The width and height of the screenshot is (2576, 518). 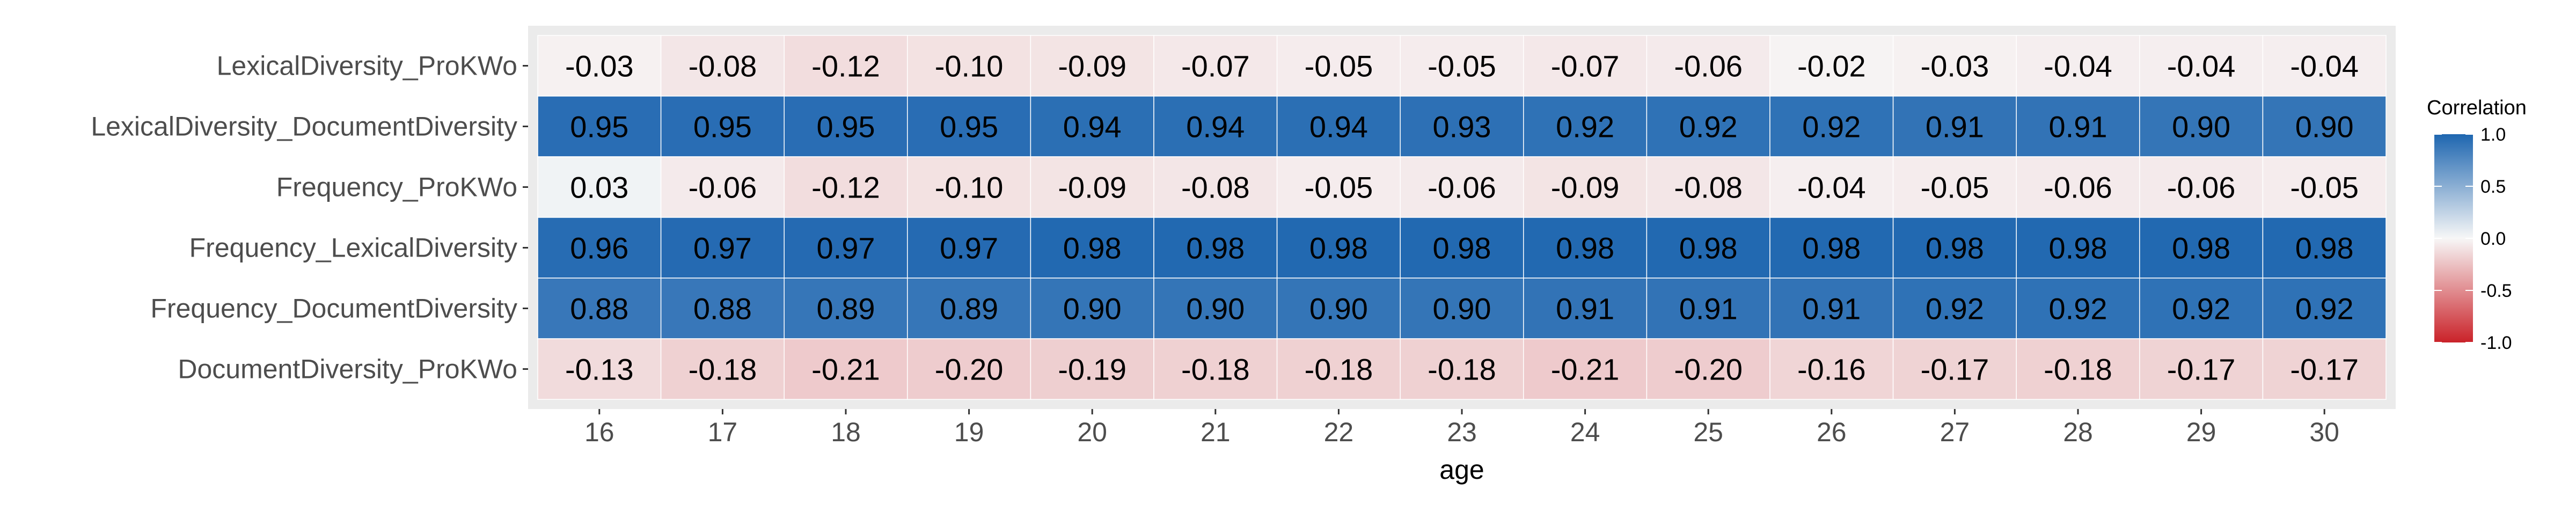 I want to click on heatmap-cell-label: 0.03, so click(x=599, y=188).